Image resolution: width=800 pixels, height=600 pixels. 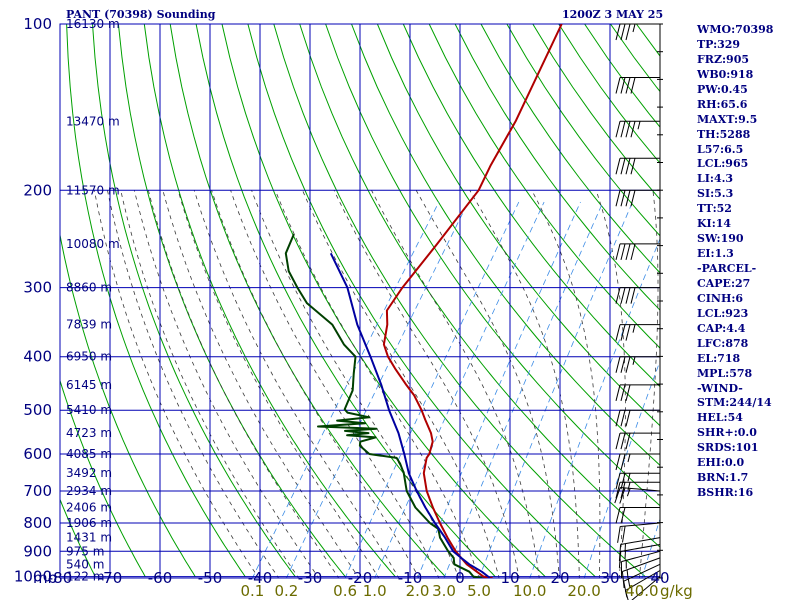 What do you see at coordinates (734, 403) in the screenshot?
I see `index-item: STM:244/14` at bounding box center [734, 403].